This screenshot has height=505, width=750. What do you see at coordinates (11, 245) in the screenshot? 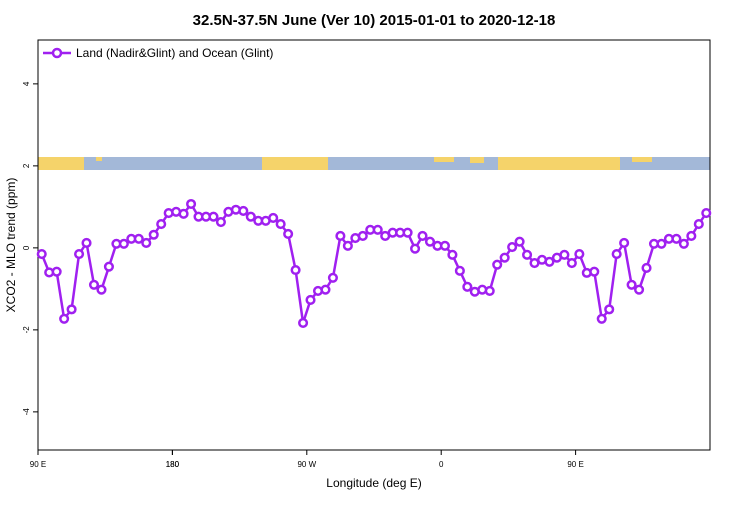
I see `y-axis-label: XCO2 - MLO trend (ppm)` at bounding box center [11, 245].